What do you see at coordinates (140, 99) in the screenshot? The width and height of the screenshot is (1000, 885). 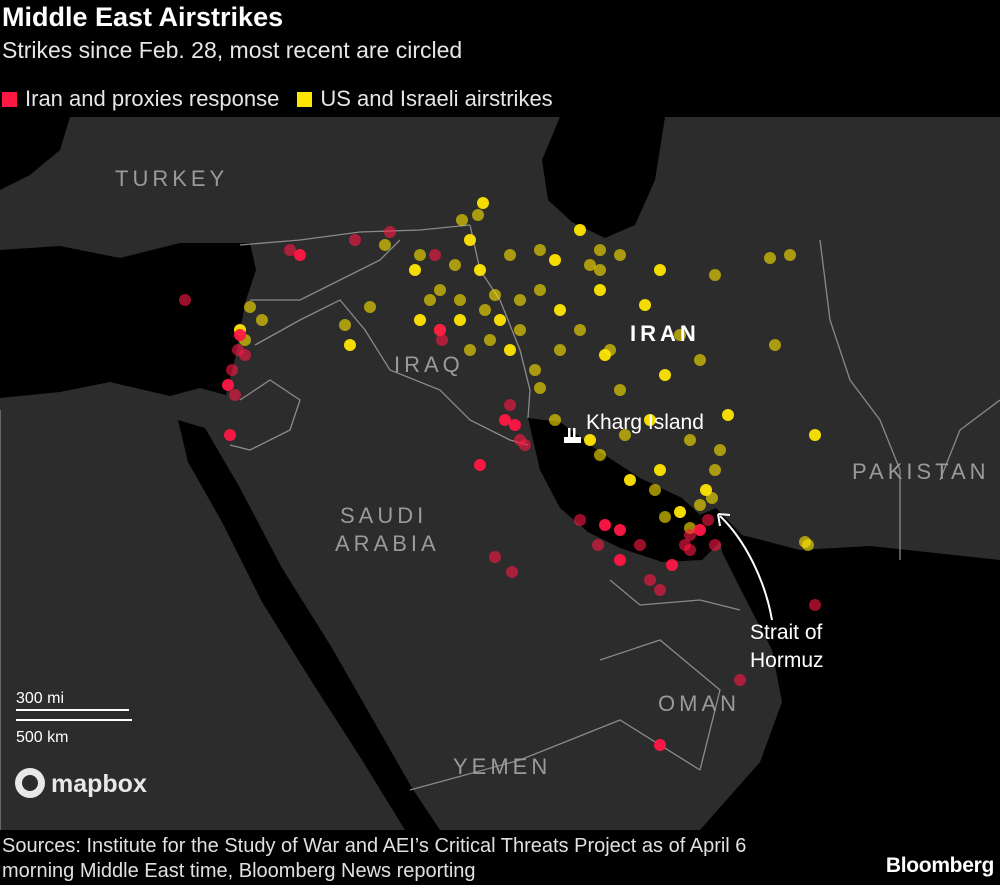 I see `legend-item-iran: Iran and proxies response` at bounding box center [140, 99].